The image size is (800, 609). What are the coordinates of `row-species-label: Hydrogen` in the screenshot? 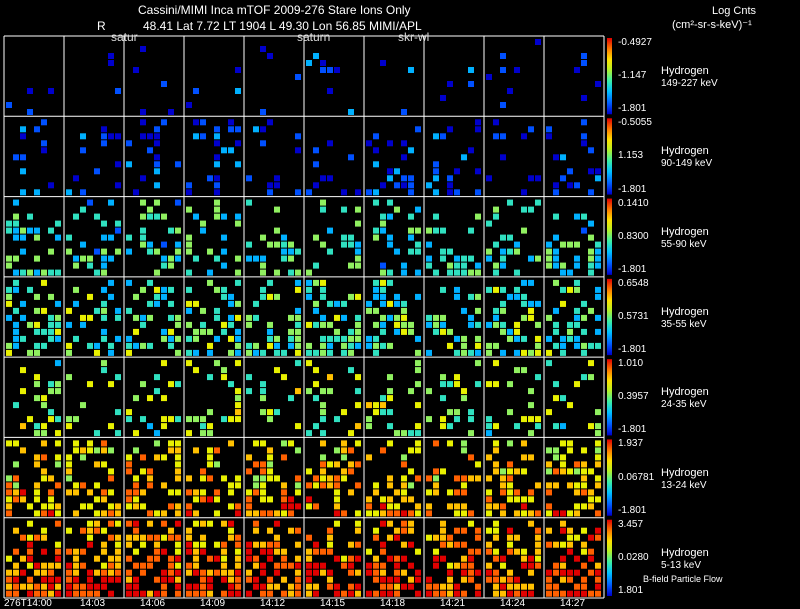 It's located at (685, 312).